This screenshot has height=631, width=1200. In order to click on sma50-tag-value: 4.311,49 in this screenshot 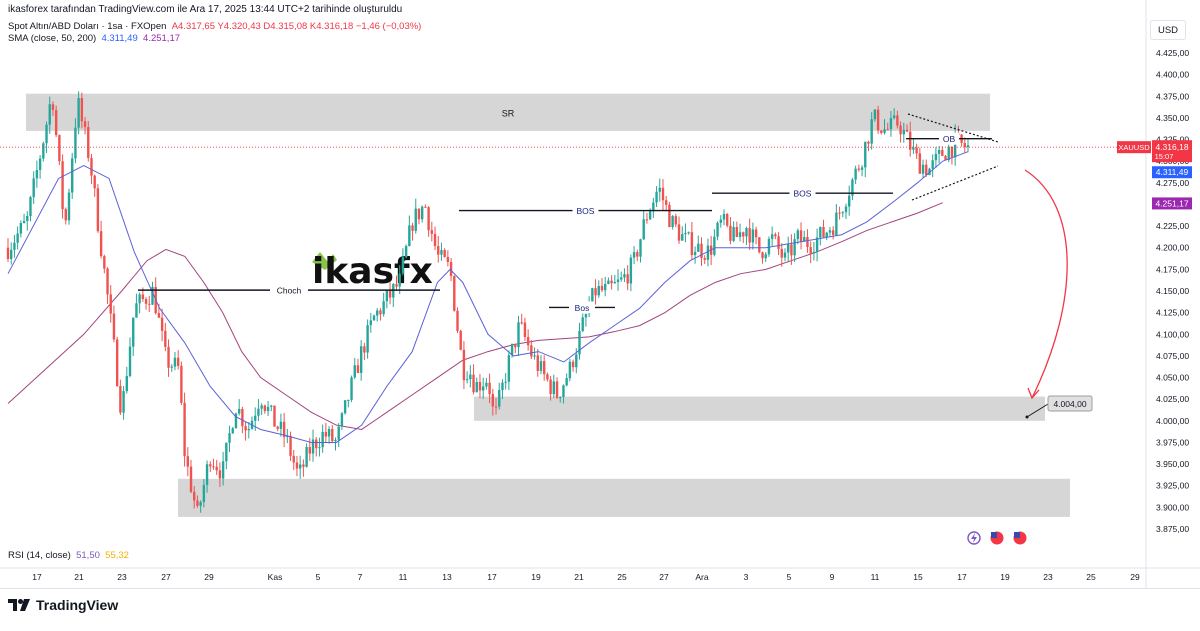, I will do `click(1172, 172)`.